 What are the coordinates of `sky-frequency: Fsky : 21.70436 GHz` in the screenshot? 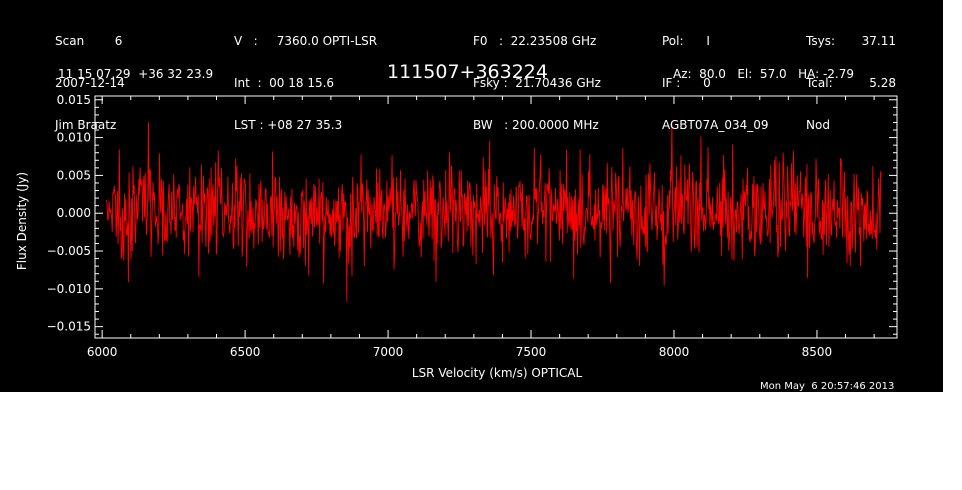 It's located at (537, 83).